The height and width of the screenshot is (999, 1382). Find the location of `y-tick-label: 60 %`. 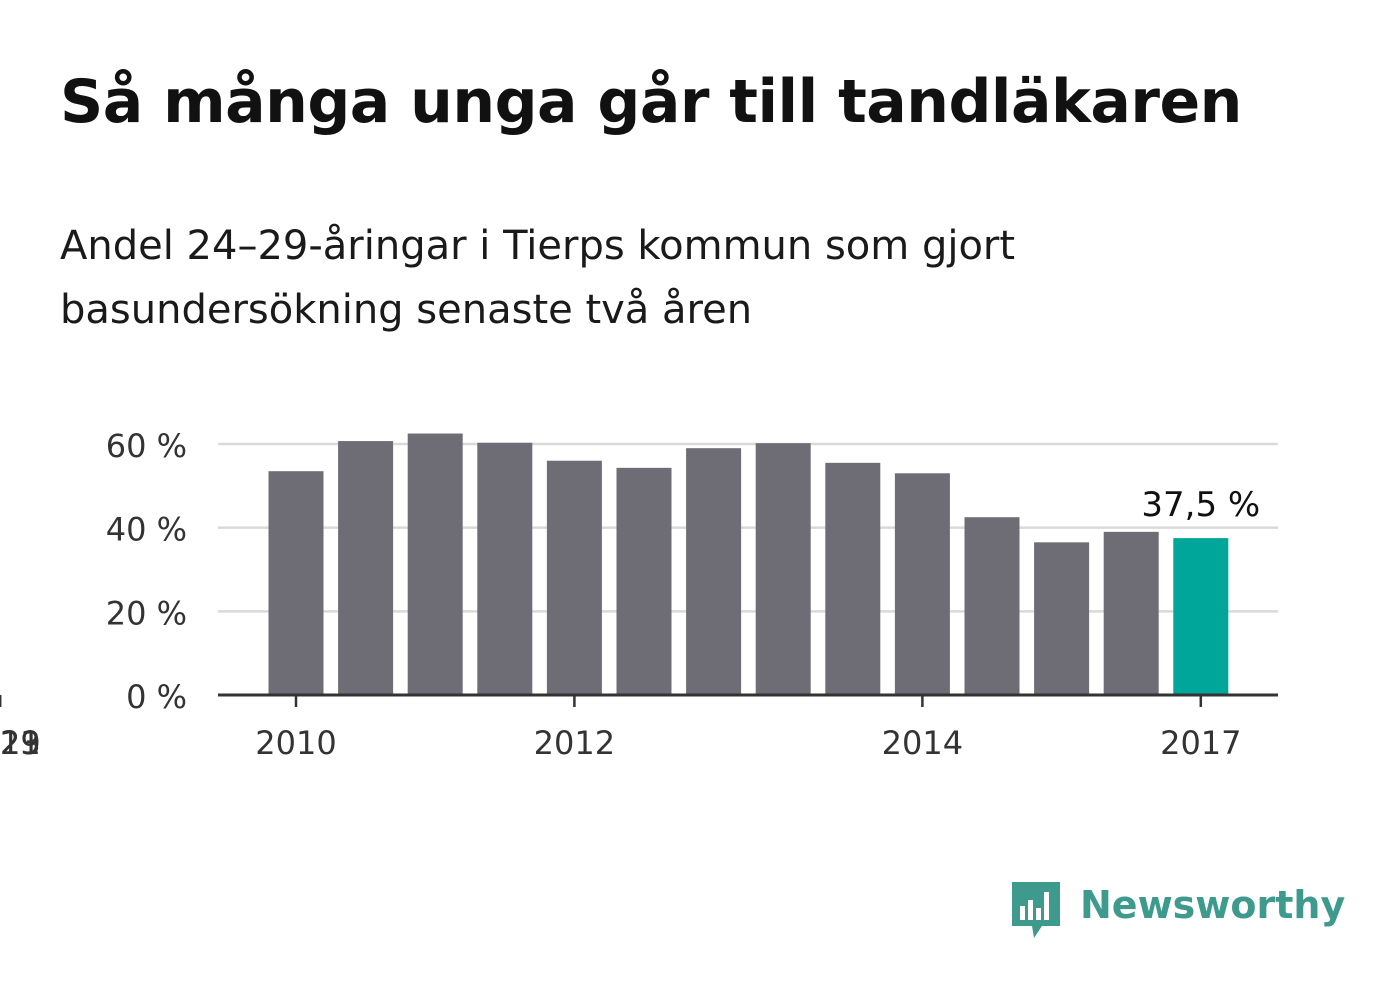

y-tick-label: 60 % is located at coordinates (146, 446).